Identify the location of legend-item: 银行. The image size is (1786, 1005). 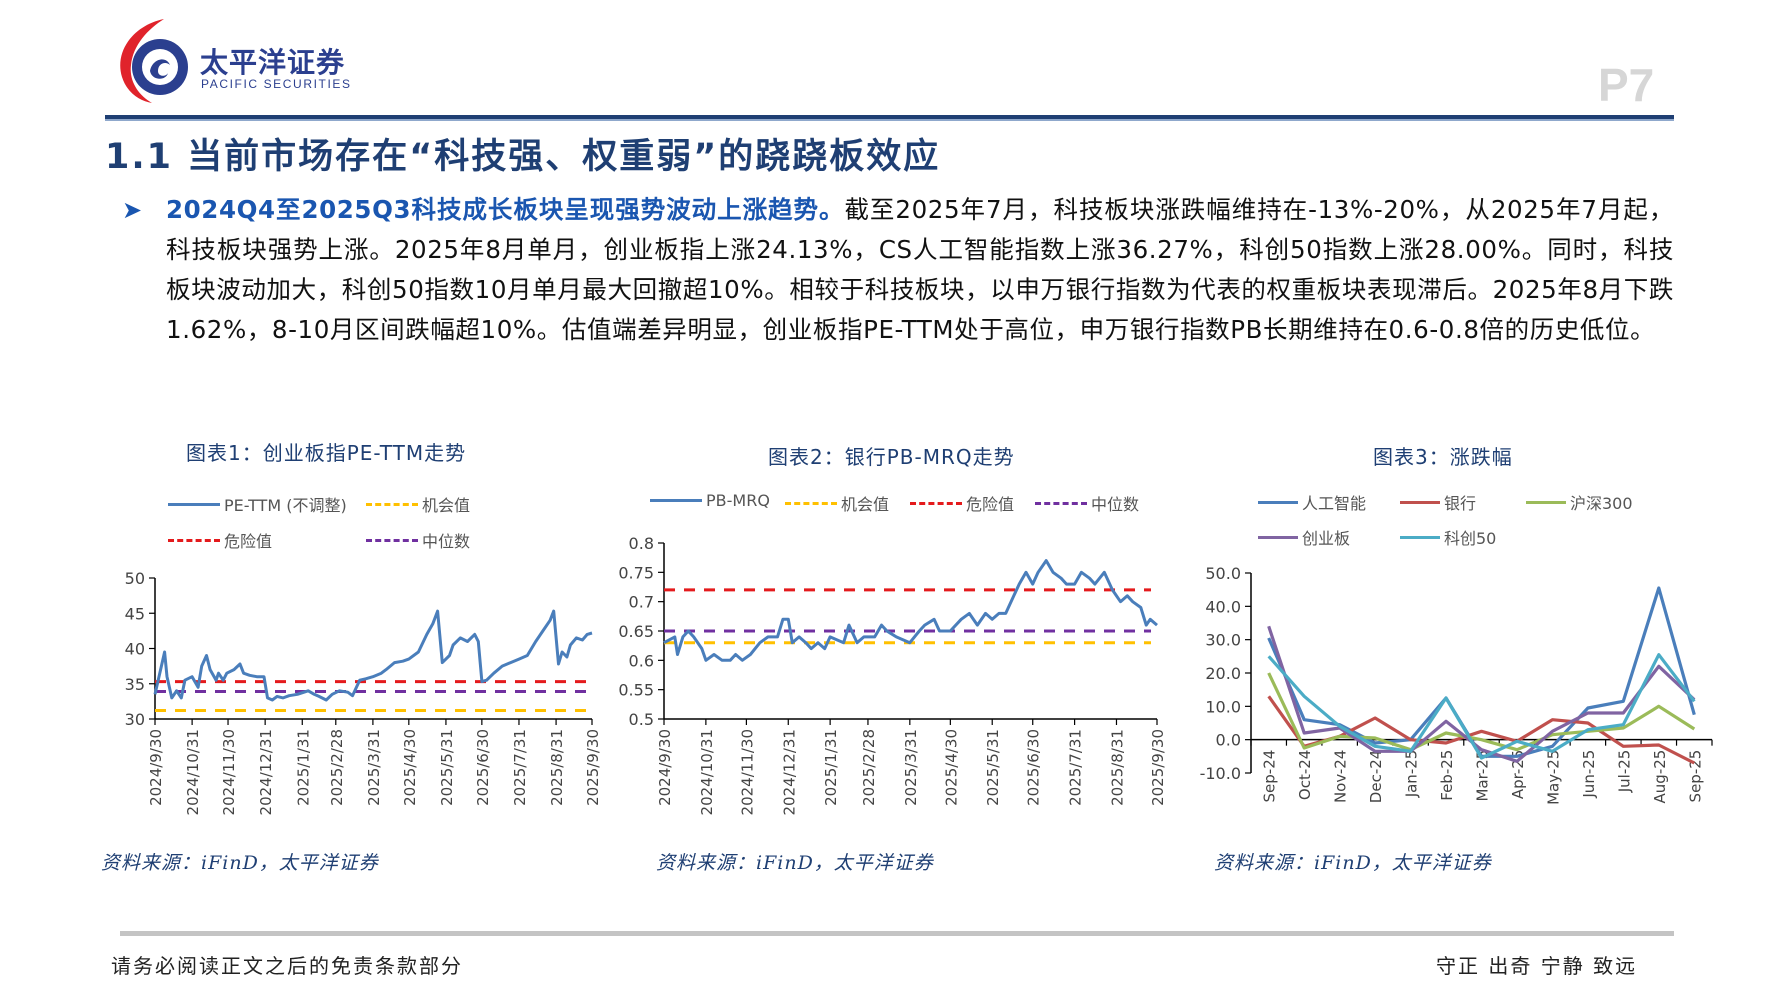
(1438, 502).